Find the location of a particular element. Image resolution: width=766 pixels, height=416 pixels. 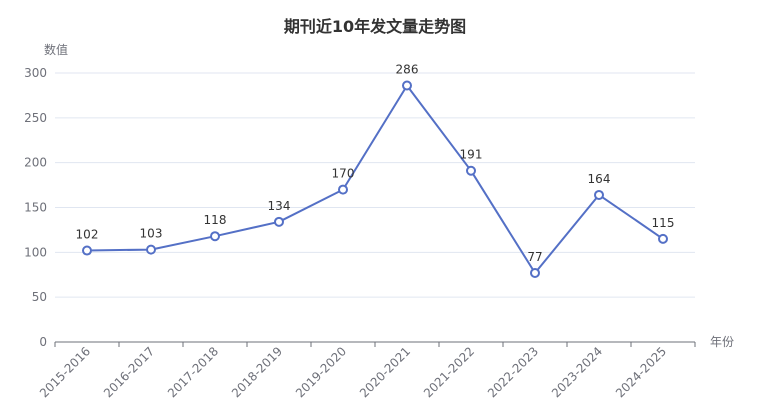

x-tick-label: 2022-2023 is located at coordinates (513, 372).